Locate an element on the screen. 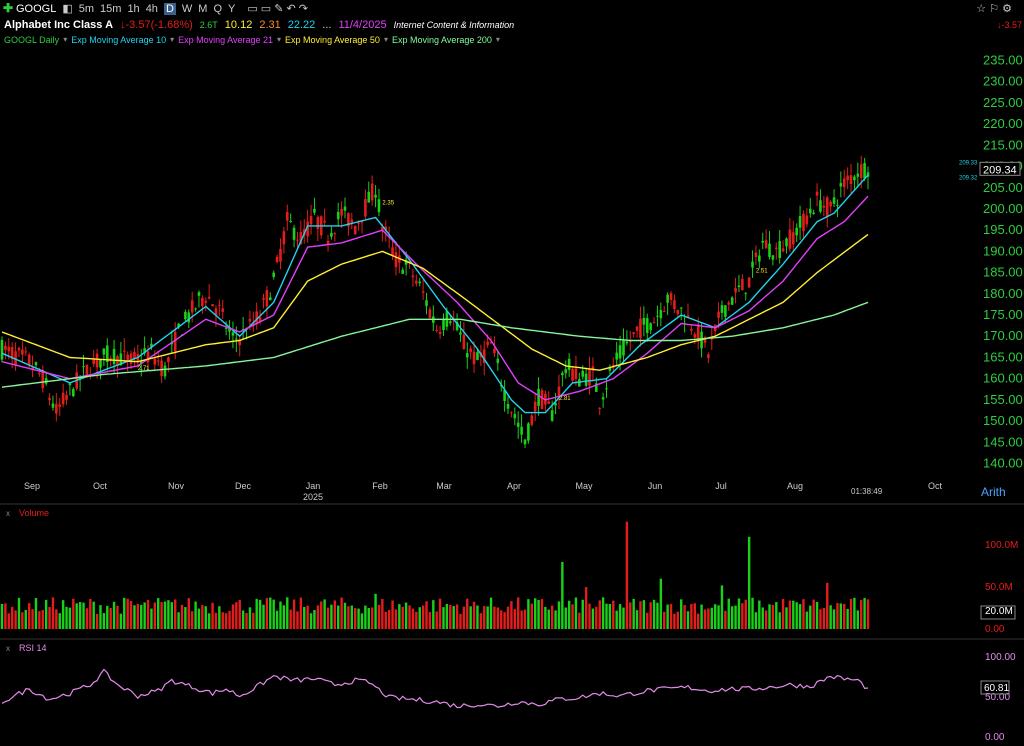 This screenshot has width=1024, height=746. interval-m: M is located at coordinates (203, 8).